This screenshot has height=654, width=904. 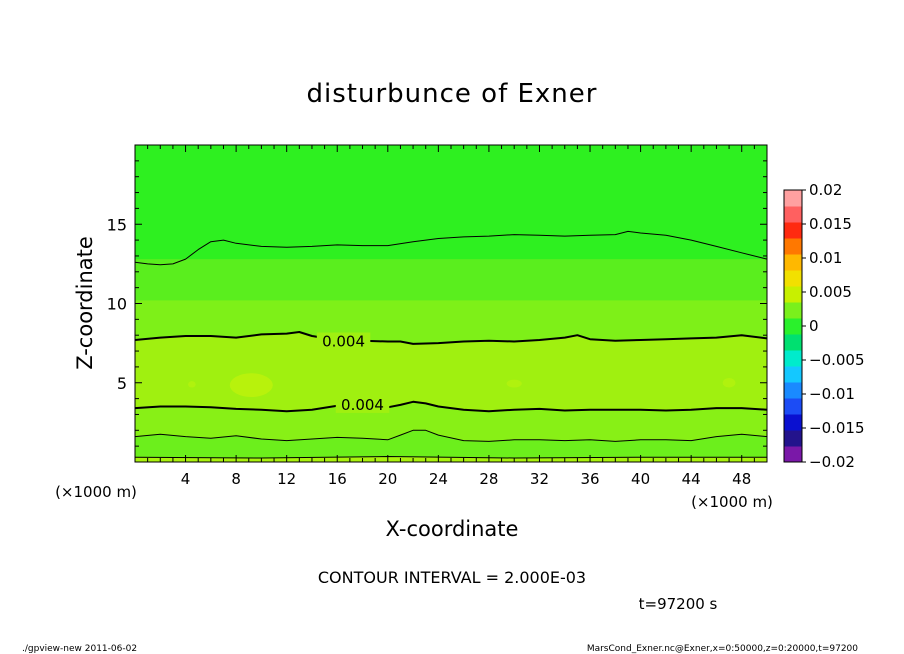 What do you see at coordinates (353, 373) in the screenshot?
I see `contour-labels: 0.004 0.004` at bounding box center [353, 373].